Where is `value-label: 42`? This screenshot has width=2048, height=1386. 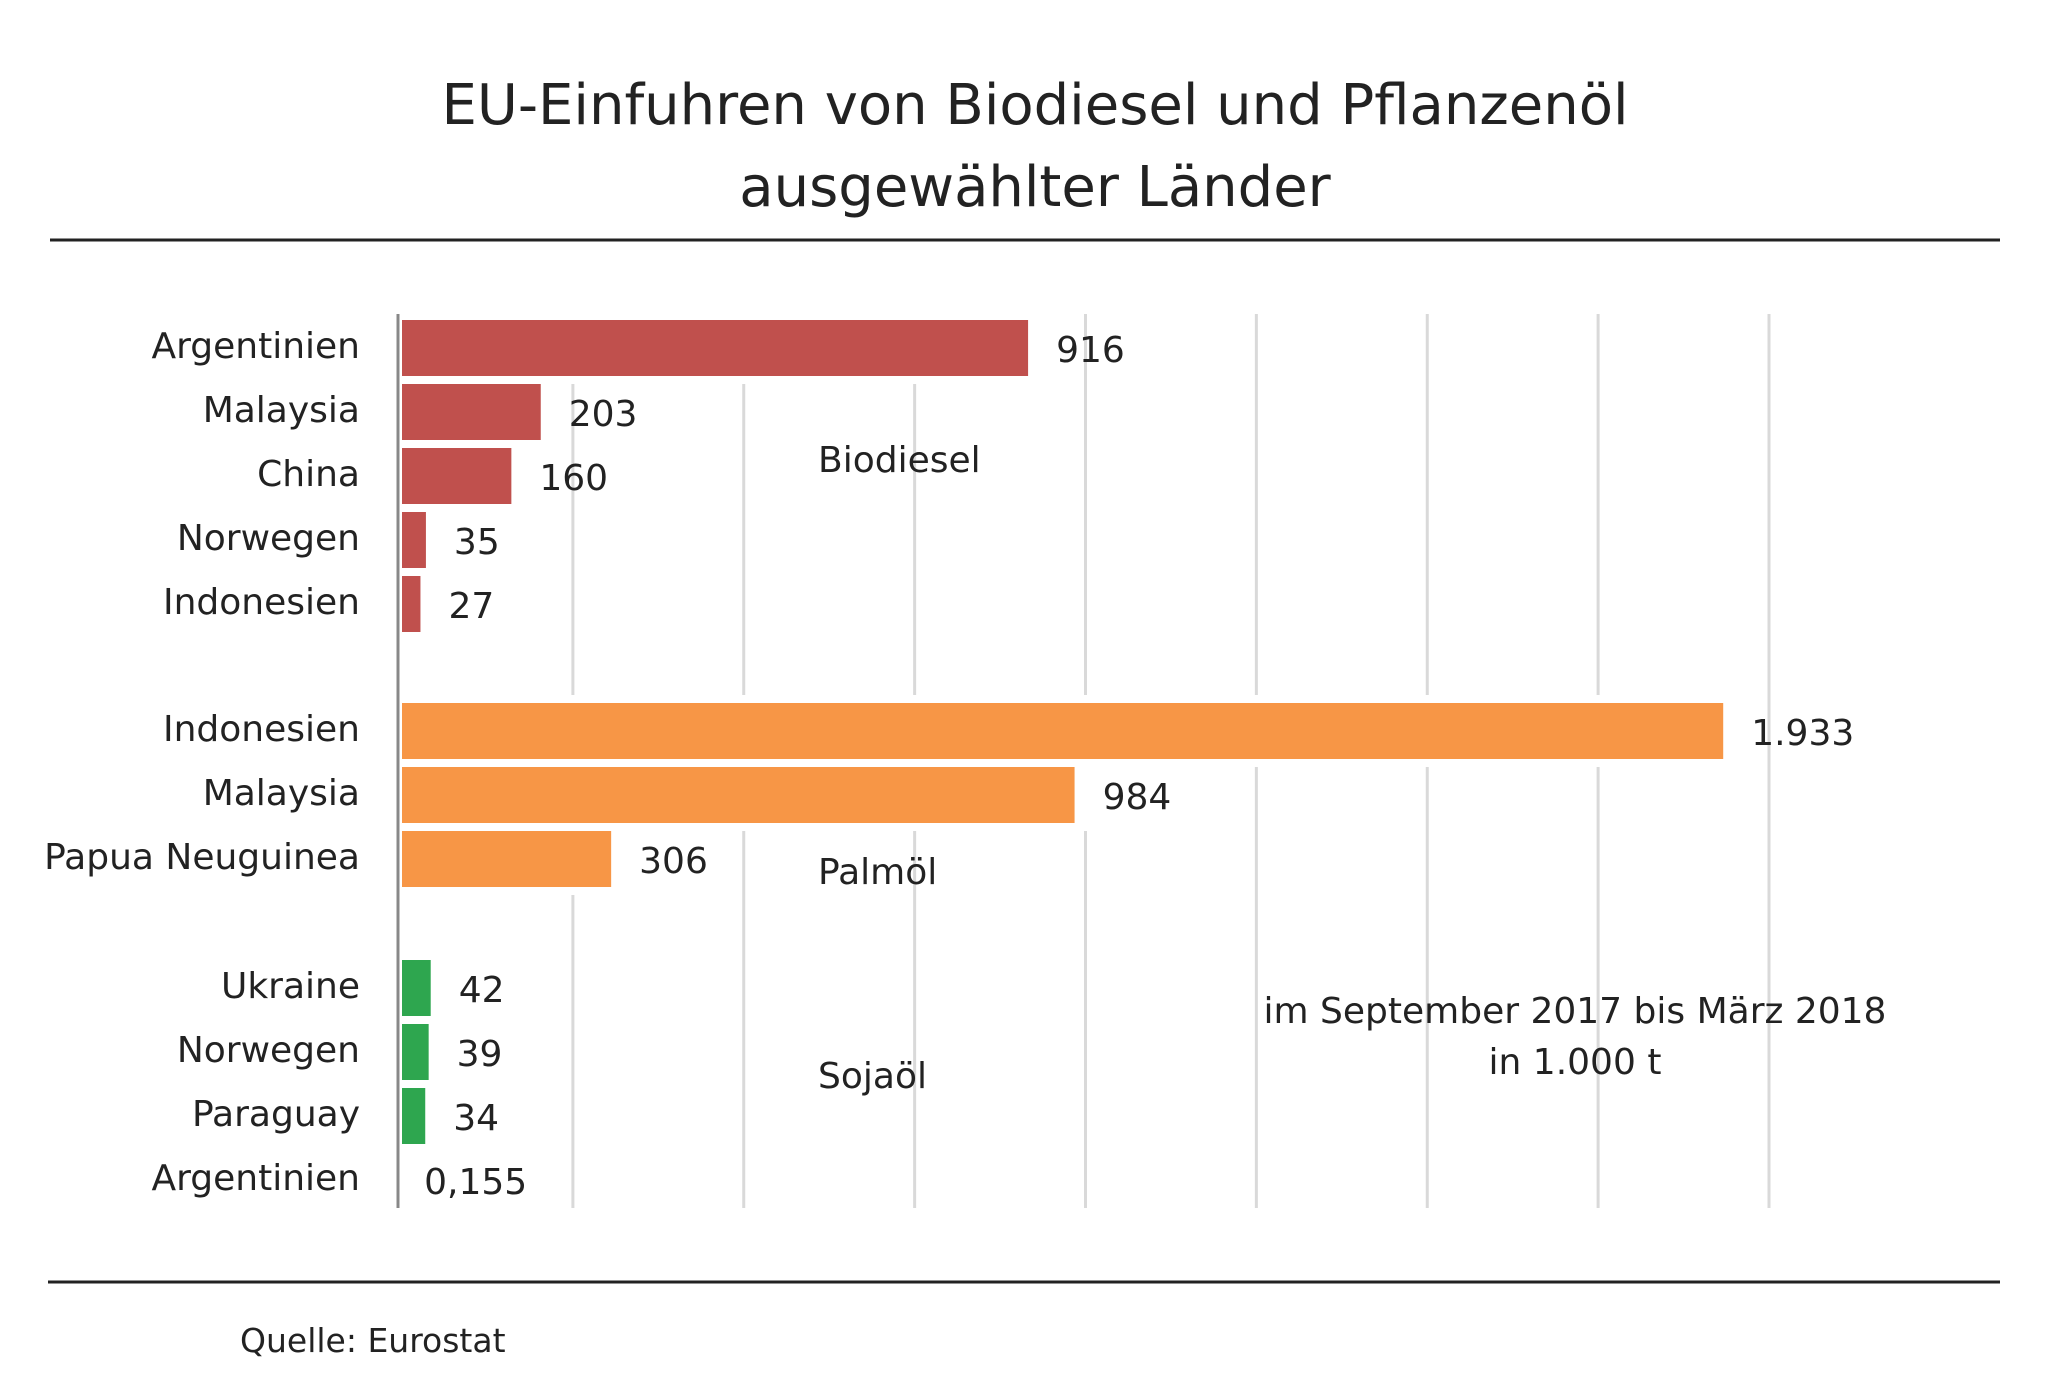
value-label: 42 is located at coordinates (482, 990).